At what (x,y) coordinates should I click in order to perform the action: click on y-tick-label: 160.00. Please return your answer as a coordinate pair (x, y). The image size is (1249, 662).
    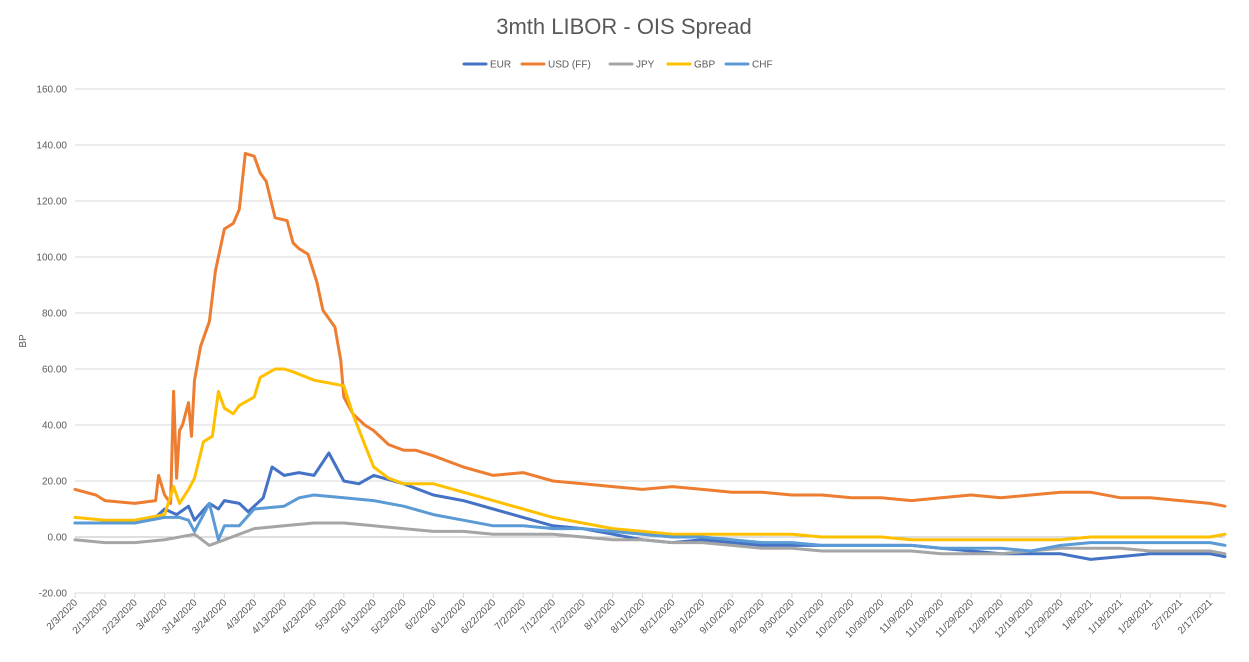
    Looking at the image, I should click on (51, 90).